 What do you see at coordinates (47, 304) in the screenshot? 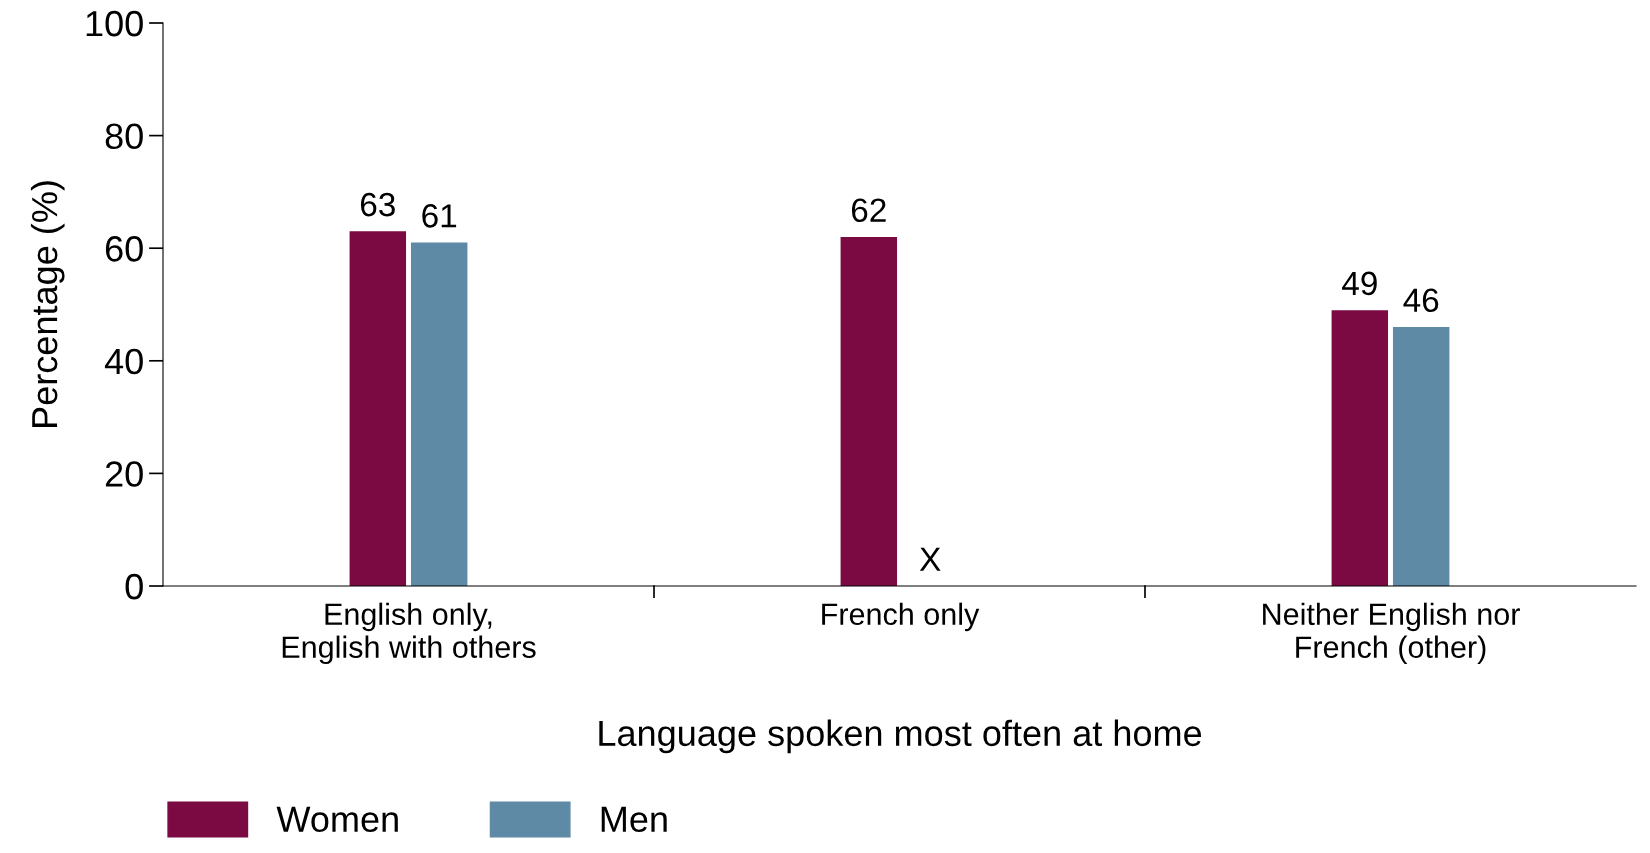
I see `y-axis-title: Percentage (%)` at bounding box center [47, 304].